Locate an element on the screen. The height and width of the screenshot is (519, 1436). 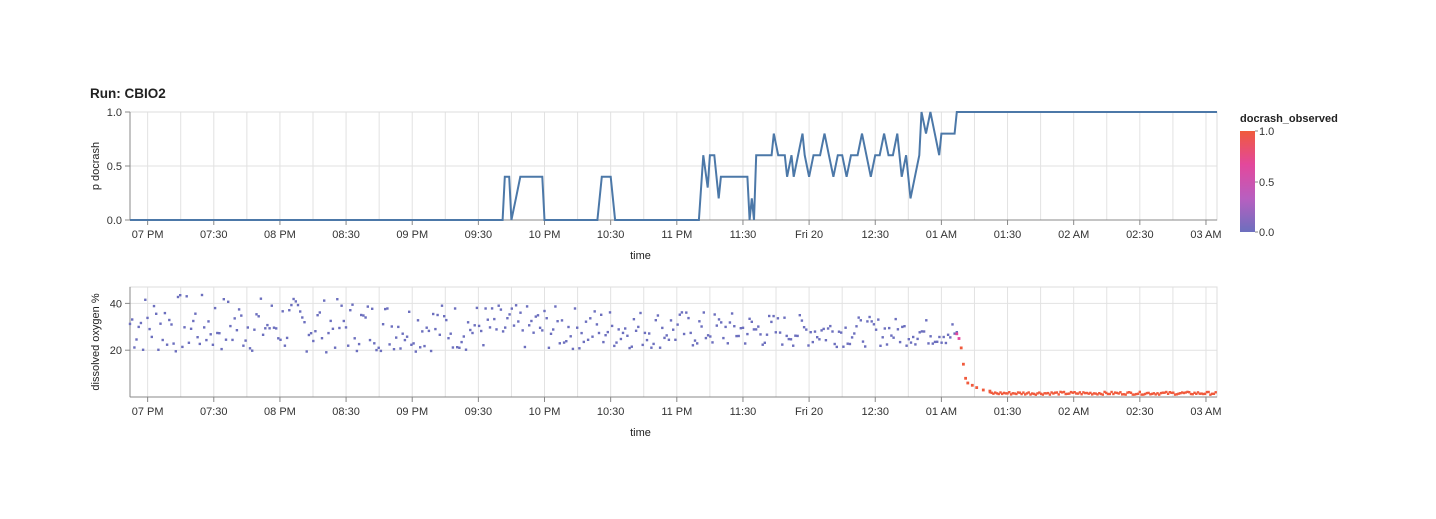
x-tick-label: 07:30 is located at coordinates (214, 412).